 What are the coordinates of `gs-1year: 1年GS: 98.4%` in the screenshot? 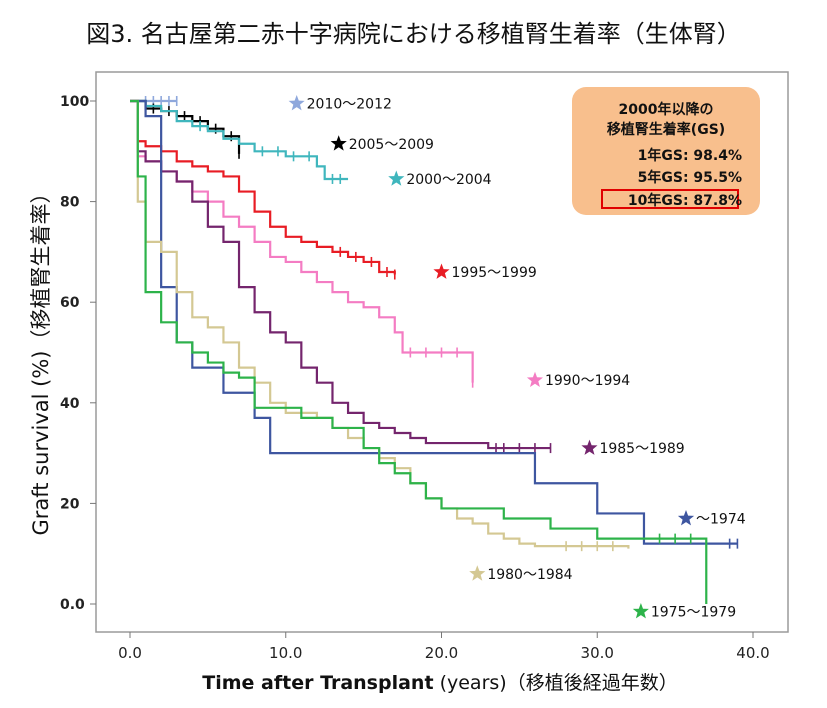 It's located at (689, 156).